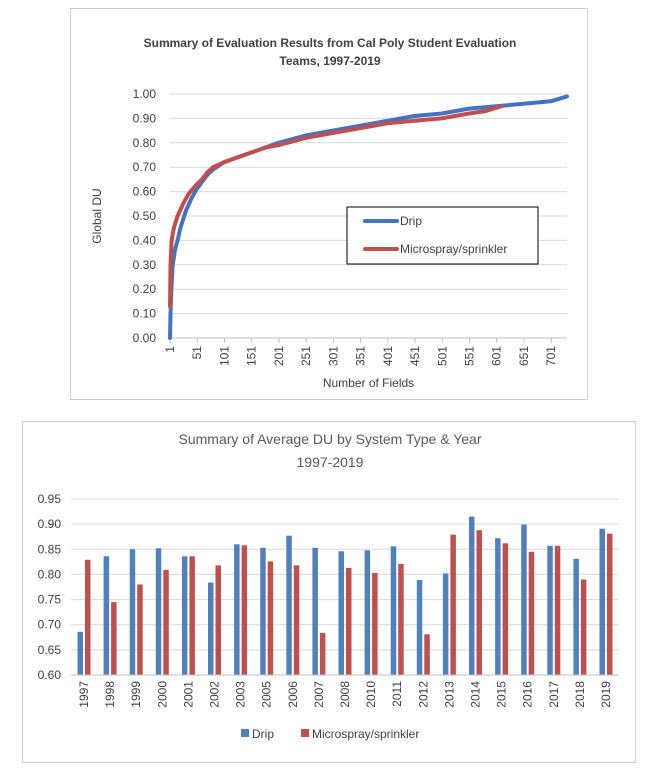  I want to click on x-axis-title: Number of Fields, so click(368, 383).